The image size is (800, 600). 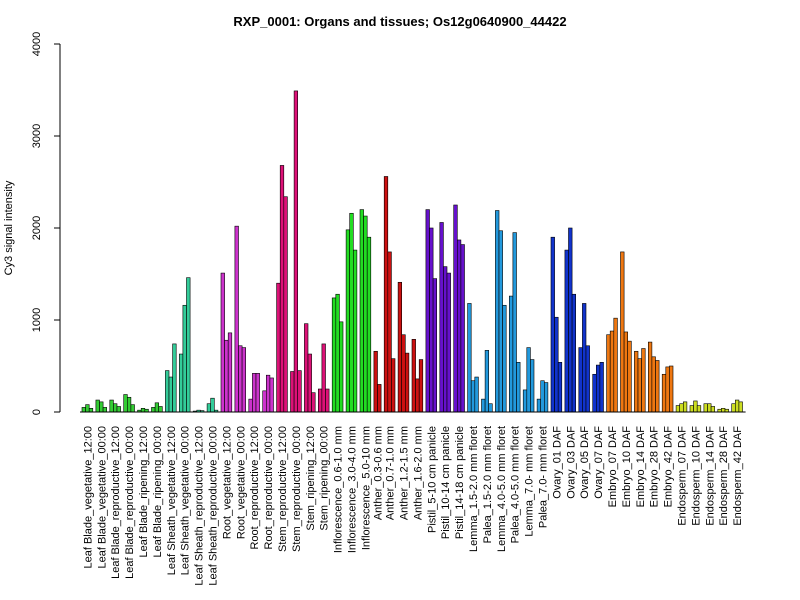 What do you see at coordinates (446, 482) in the screenshot?
I see `x-category-label: Pistil_10-14 cm panicle` at bounding box center [446, 482].